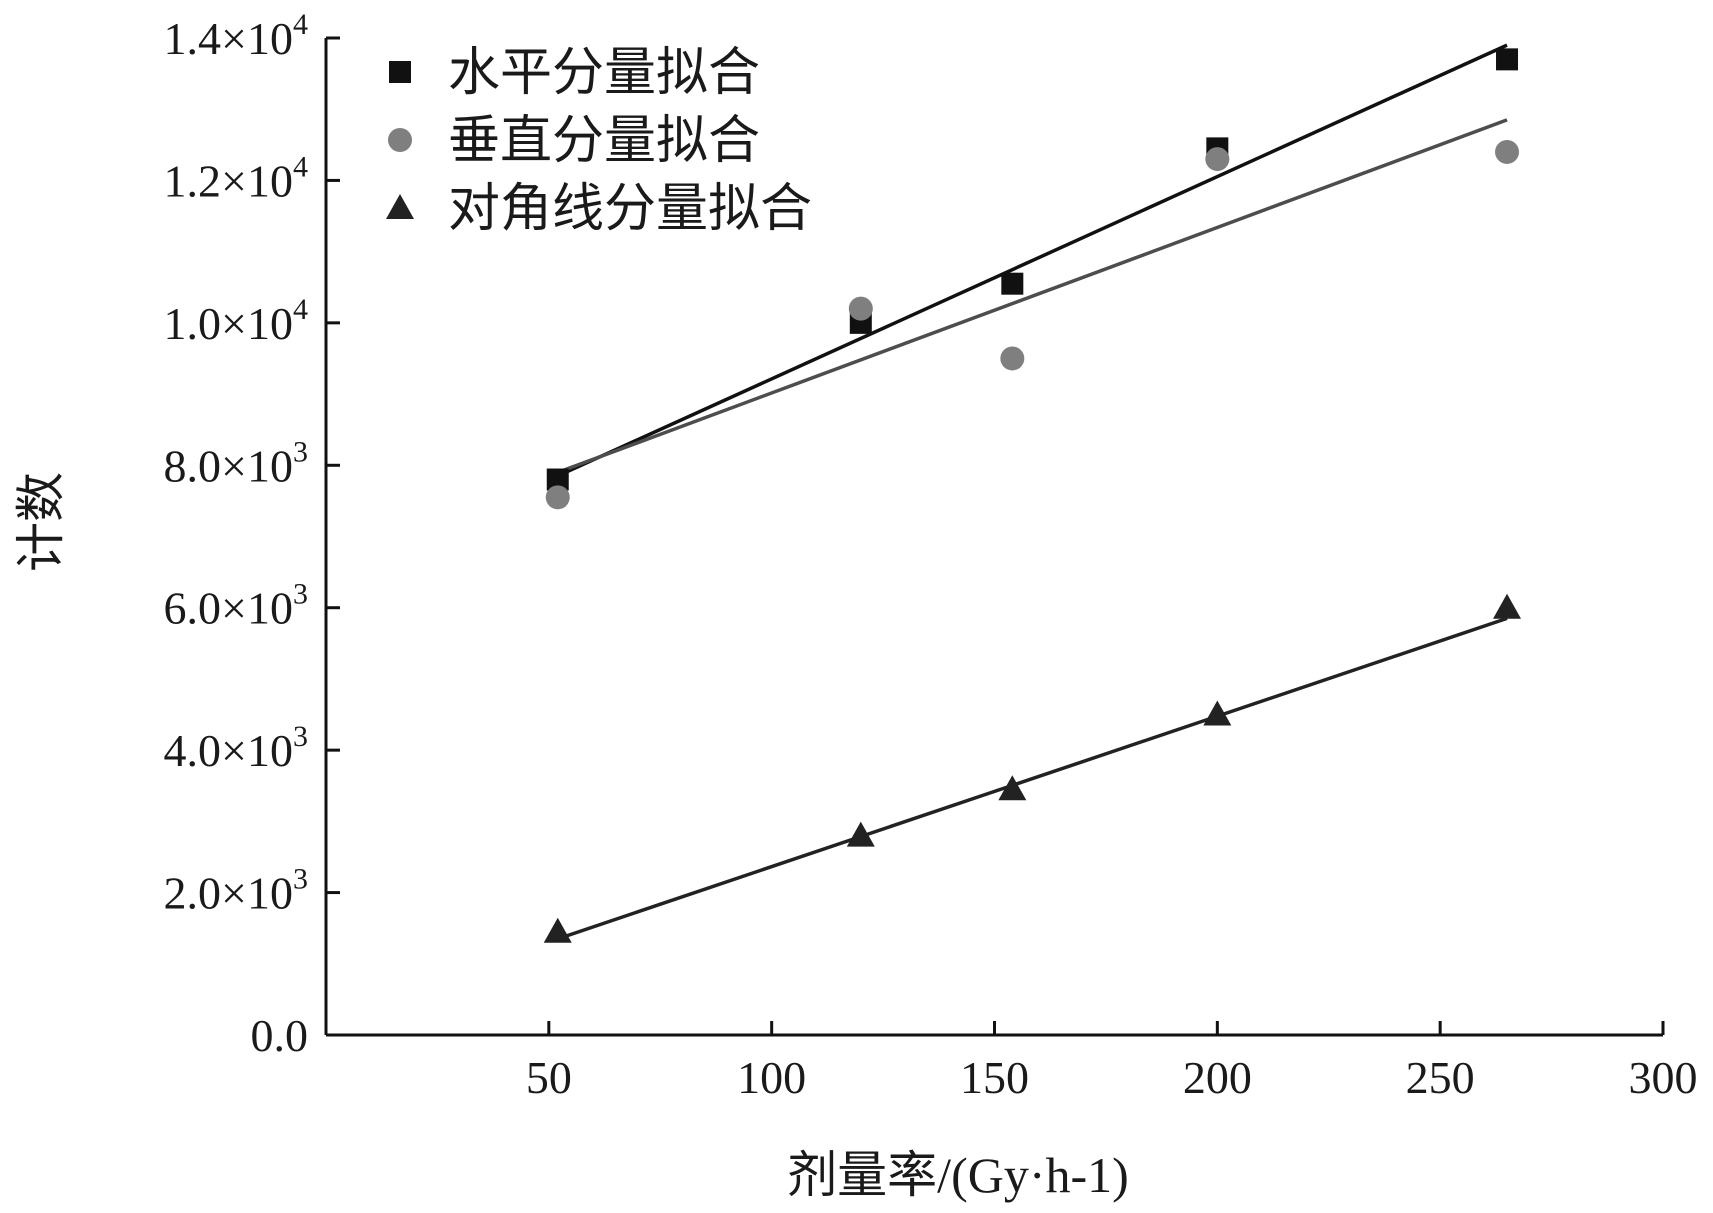 The image size is (1713, 1213). I want to click on y-tick-label: 1.4×10⁴, so click(236, 36).